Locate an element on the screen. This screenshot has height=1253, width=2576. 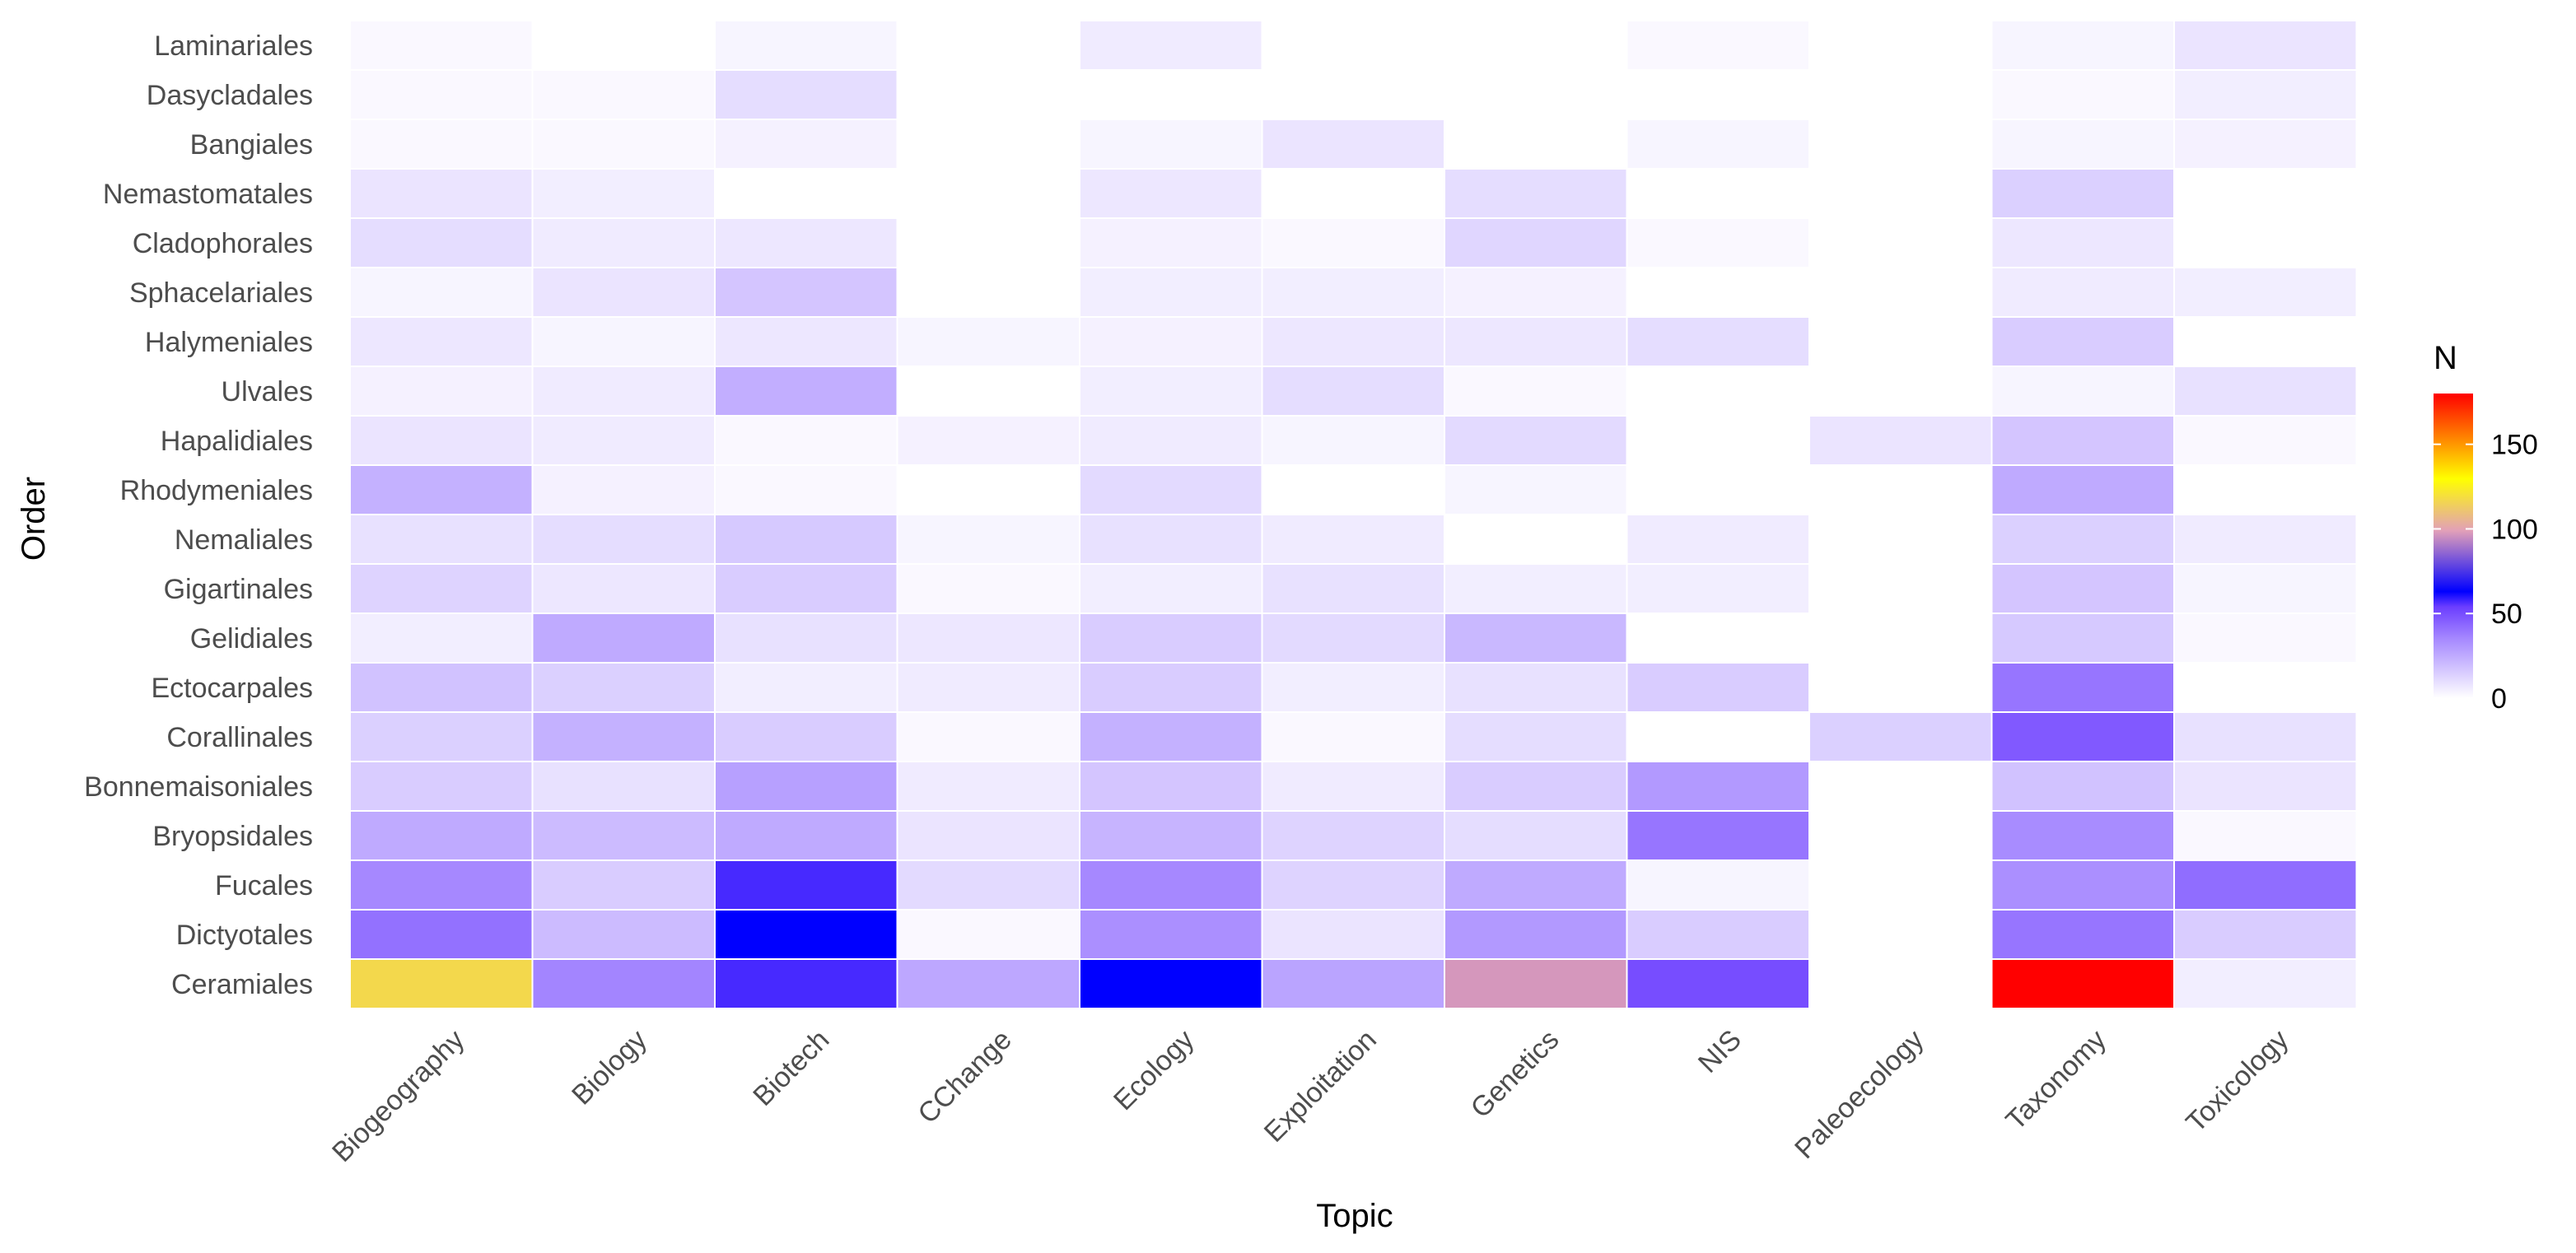
x-tick-label: Exploitation is located at coordinates (1320, 1086).